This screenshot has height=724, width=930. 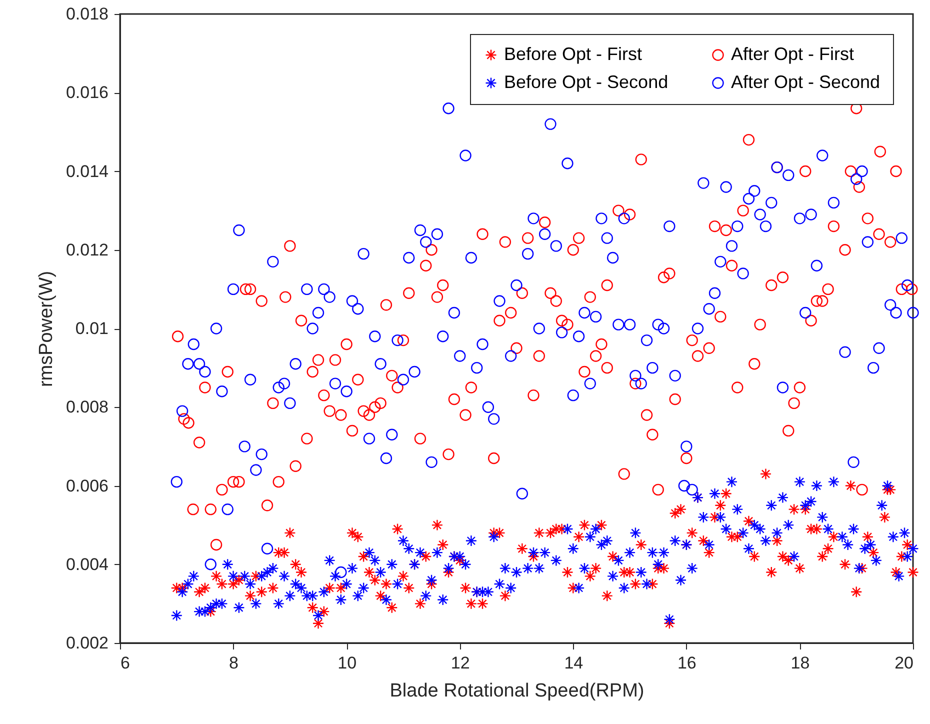 I want to click on y-tick-label: 0.016, so click(x=87, y=92).